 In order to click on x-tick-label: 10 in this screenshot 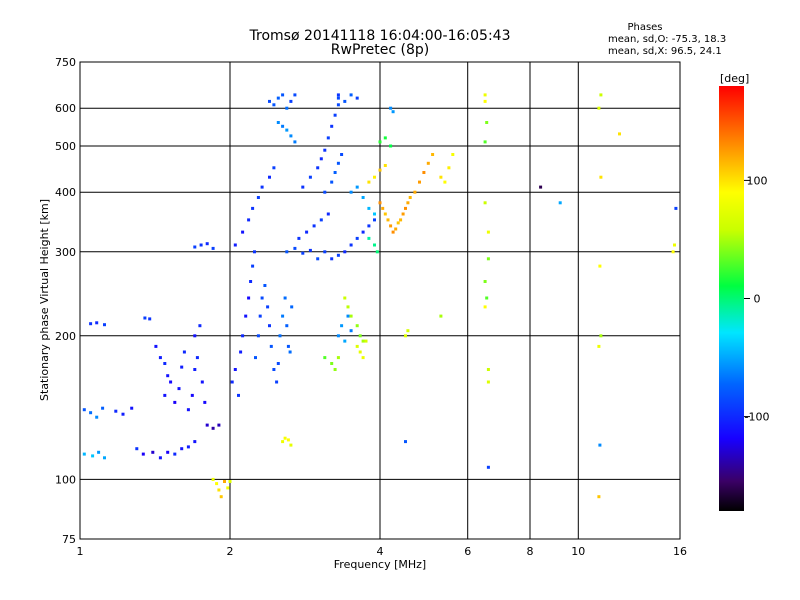, I will do `click(578, 551)`.